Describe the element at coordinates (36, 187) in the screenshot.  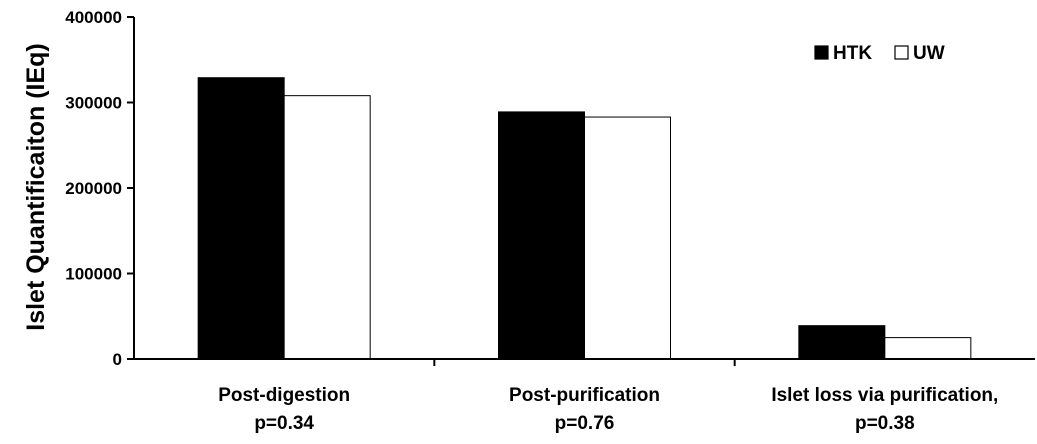
I see `y-axis-label: Islet Quantificaiton (IEq)` at that location.